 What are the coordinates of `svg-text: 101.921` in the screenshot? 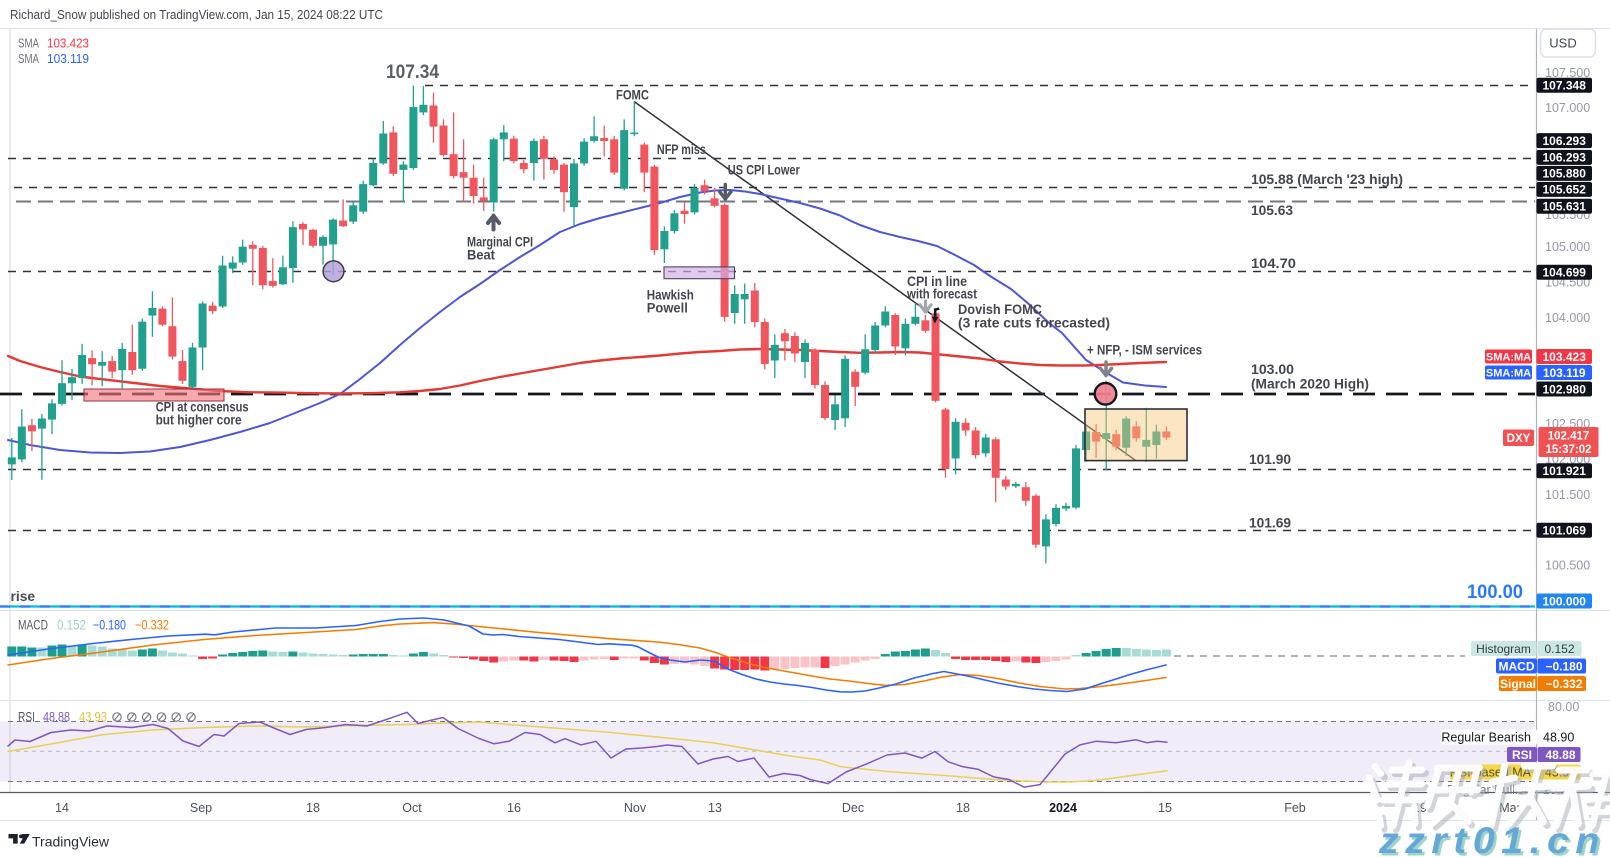 It's located at (1565, 471).